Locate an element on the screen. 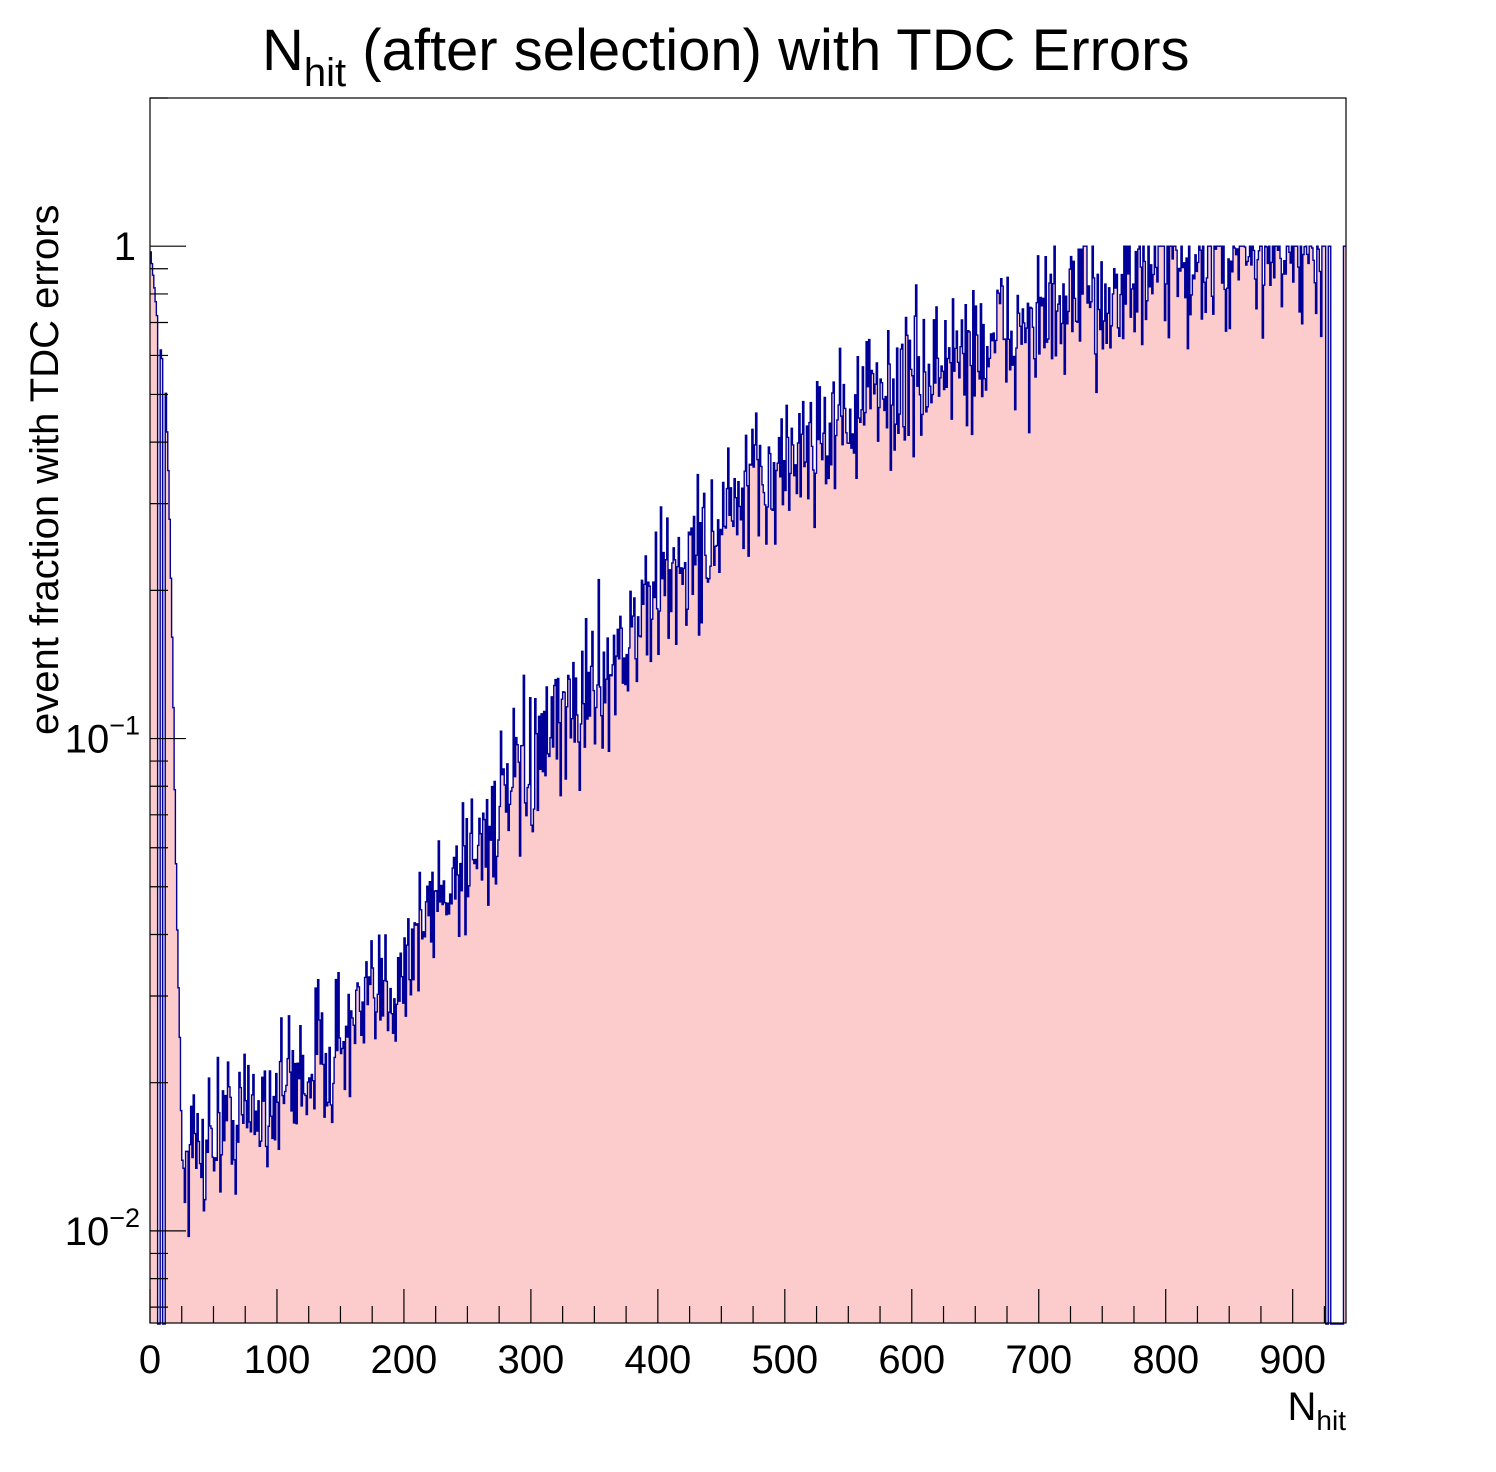  y-axis-label: event fraction with TDC errors is located at coordinates (45, 469).